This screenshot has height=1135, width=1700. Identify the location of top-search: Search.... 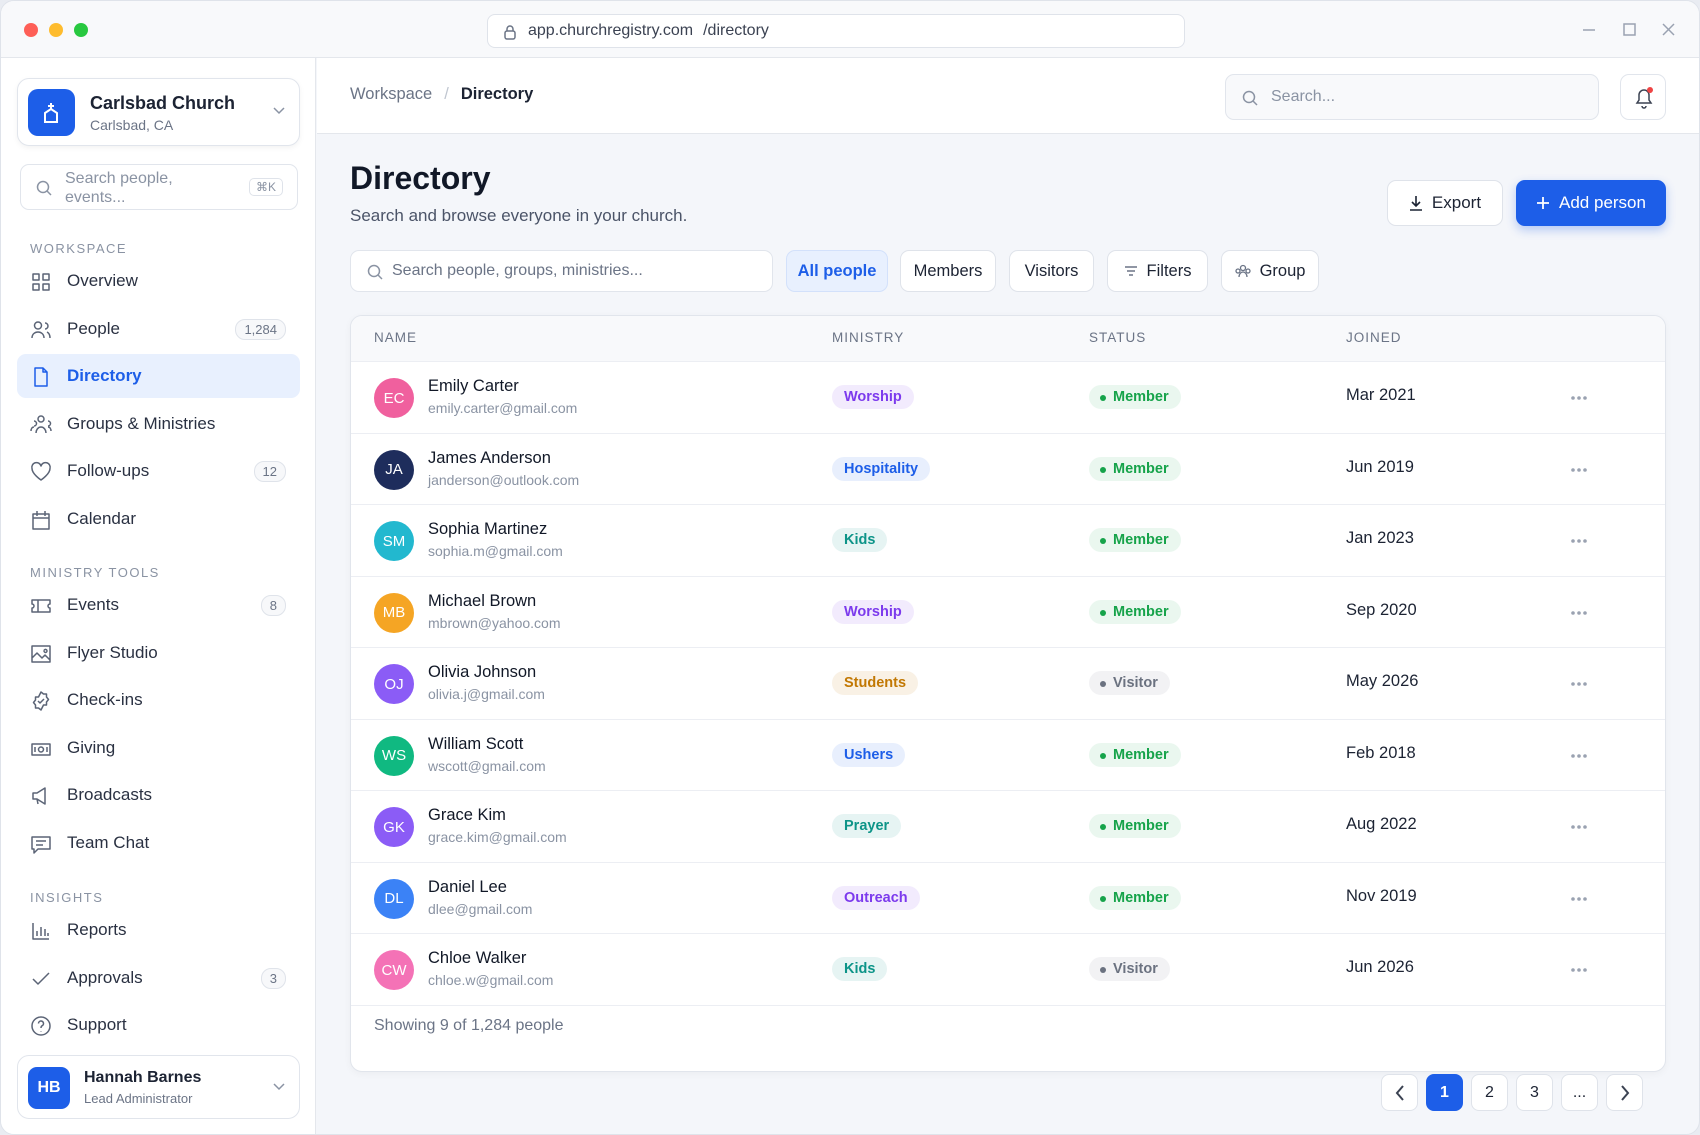
(1412, 97).